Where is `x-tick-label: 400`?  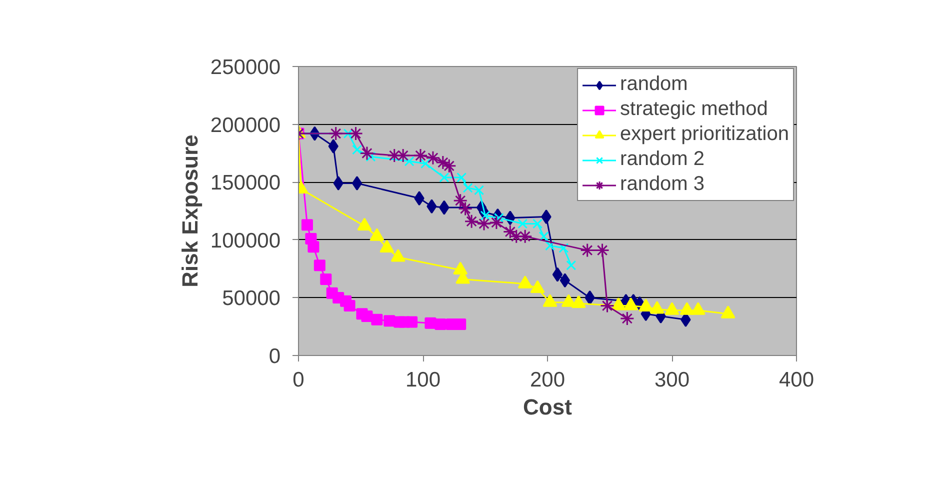
x-tick-label: 400 is located at coordinates (796, 380).